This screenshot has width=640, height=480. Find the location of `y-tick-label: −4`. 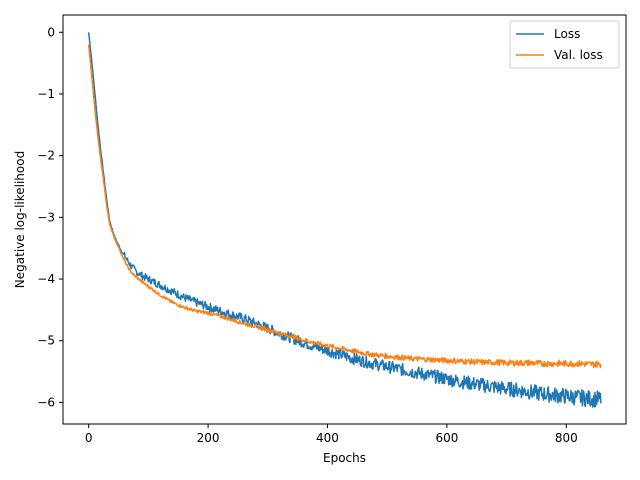

y-tick-label: −4 is located at coordinates (46, 279).